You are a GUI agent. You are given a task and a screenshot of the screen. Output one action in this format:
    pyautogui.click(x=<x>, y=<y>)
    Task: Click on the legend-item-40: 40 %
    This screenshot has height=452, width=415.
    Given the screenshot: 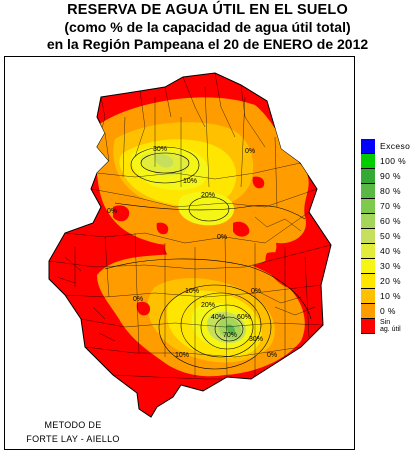 What is the action you would take?
    pyautogui.click(x=388, y=251)
    